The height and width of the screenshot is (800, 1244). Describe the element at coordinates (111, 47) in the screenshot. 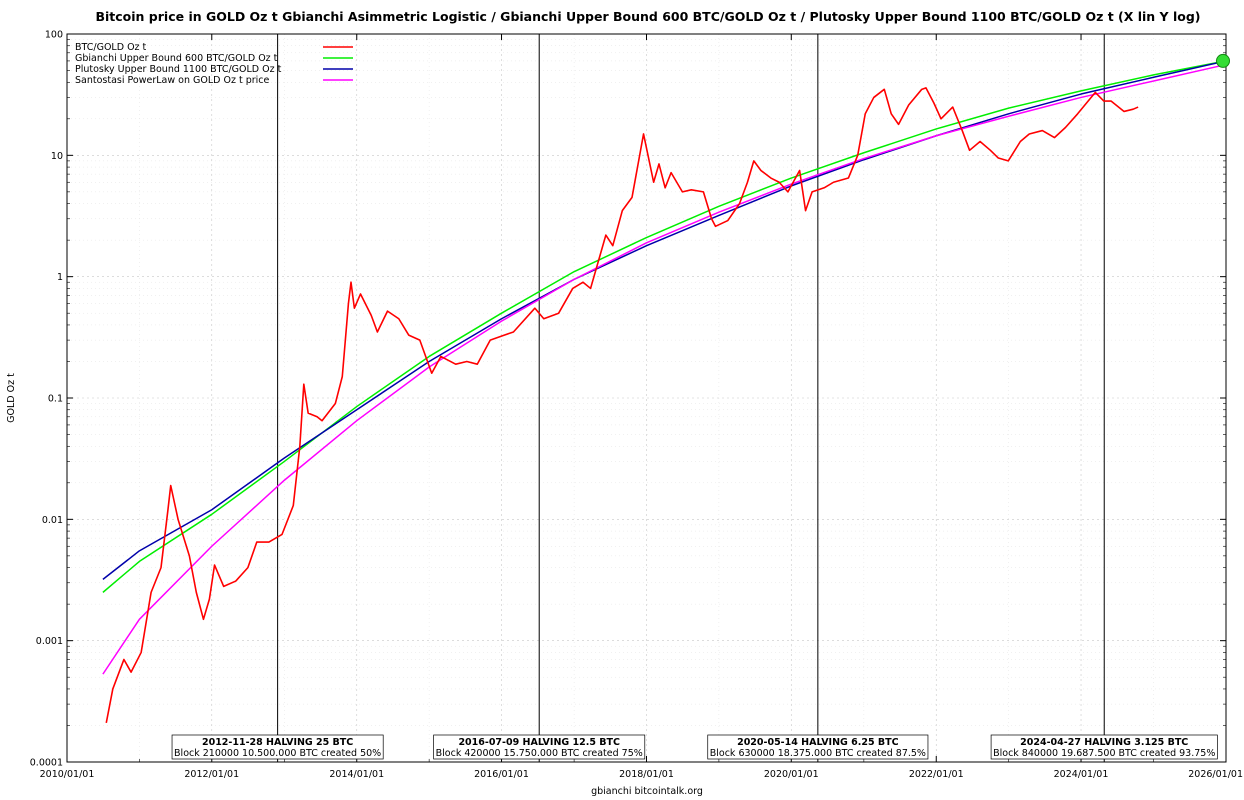

I see `legend-label: BTC/GOLD Oz t` at that location.